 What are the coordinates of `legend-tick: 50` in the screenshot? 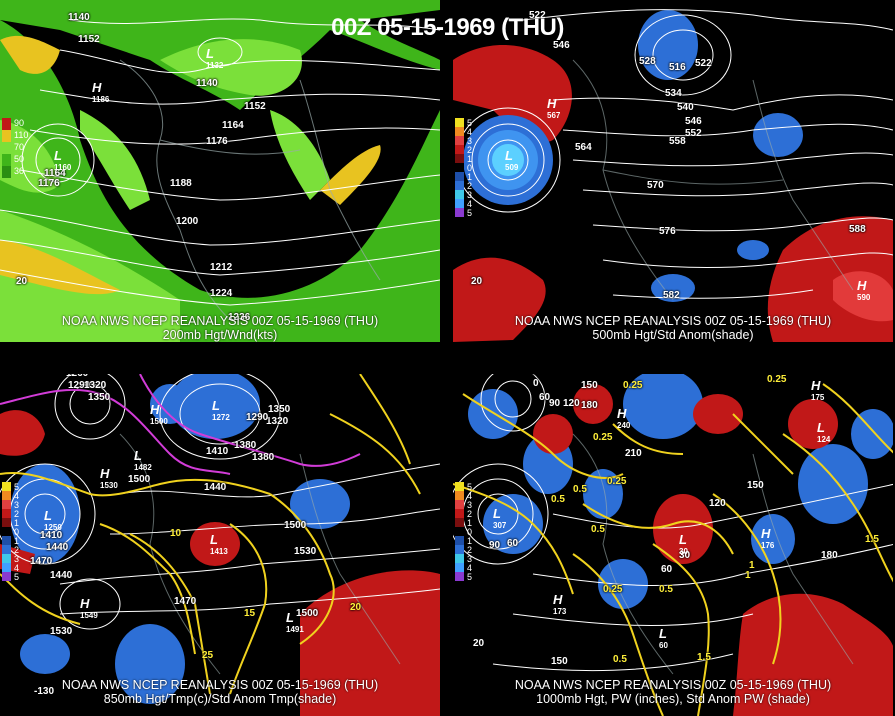 It's located at (19, 159).